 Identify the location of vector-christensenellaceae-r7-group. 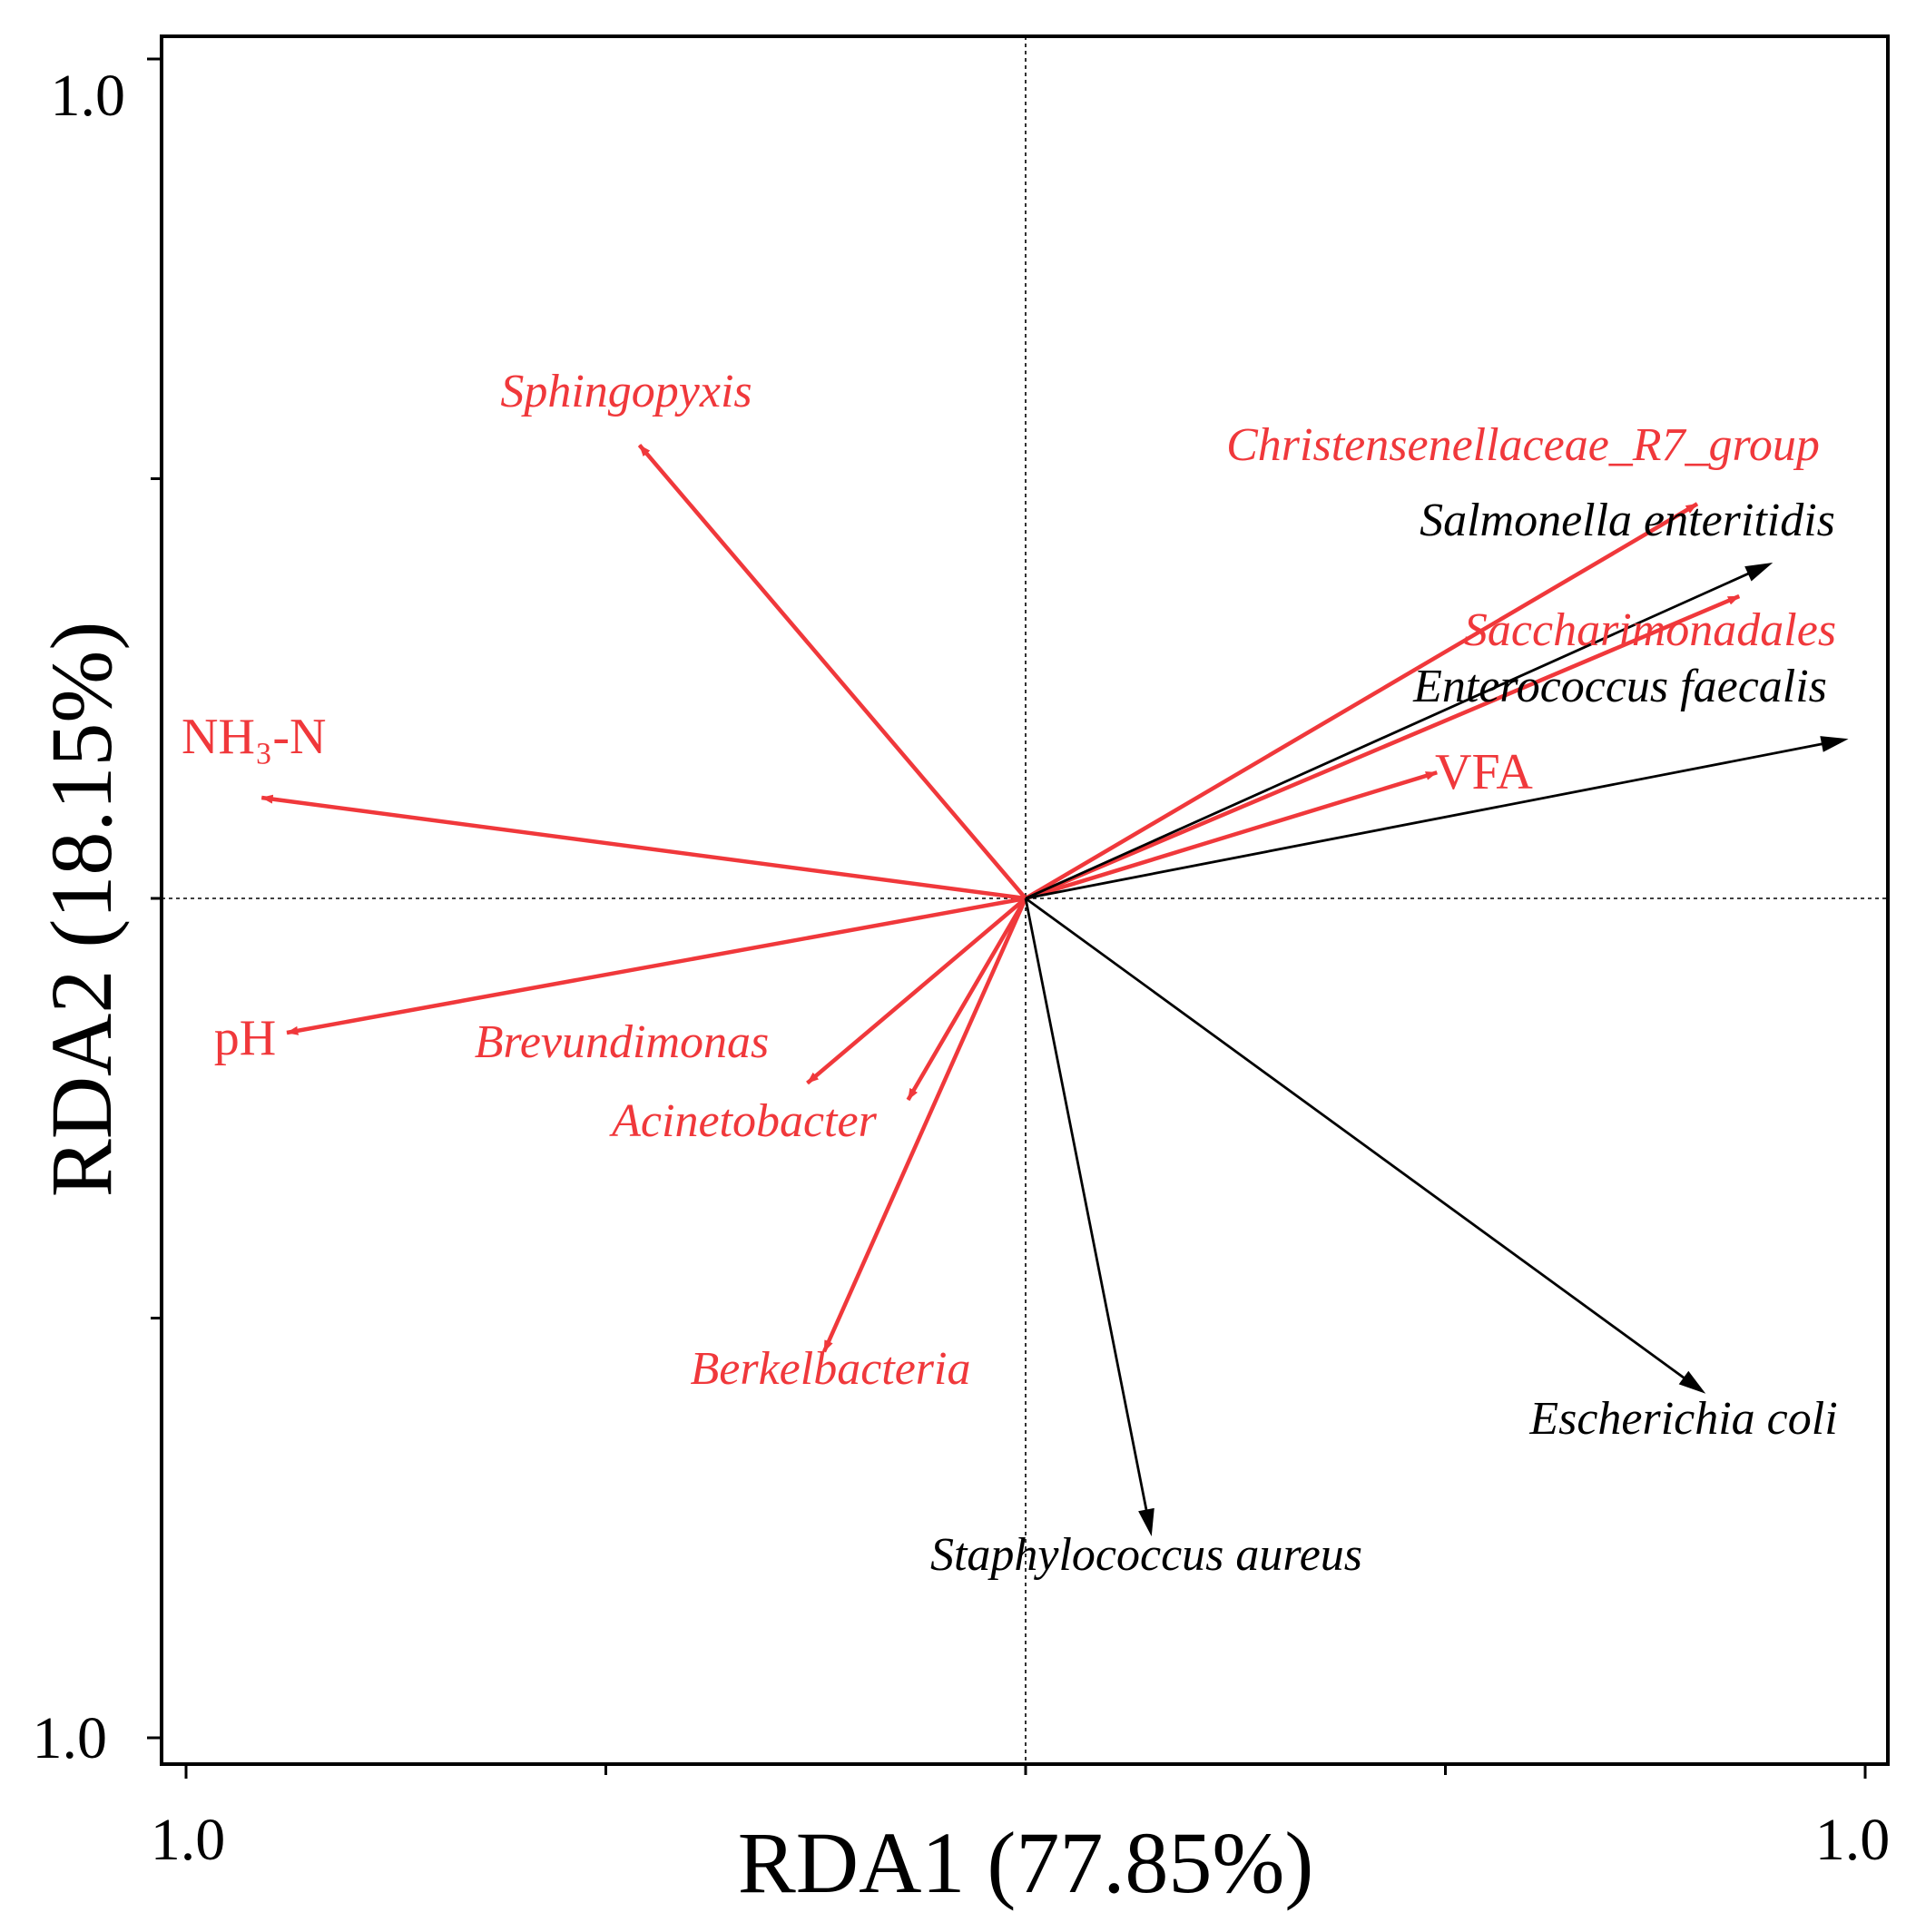
(1362, 701).